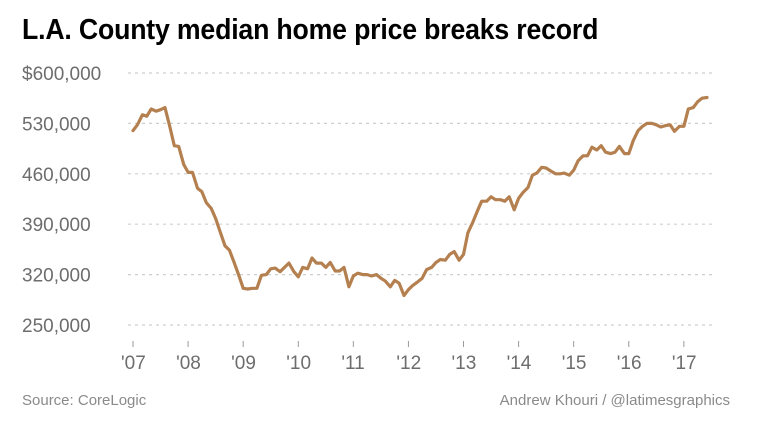 This screenshot has height=424, width=758. What do you see at coordinates (243, 363) in the screenshot?
I see `x-tick-label: '09` at bounding box center [243, 363].